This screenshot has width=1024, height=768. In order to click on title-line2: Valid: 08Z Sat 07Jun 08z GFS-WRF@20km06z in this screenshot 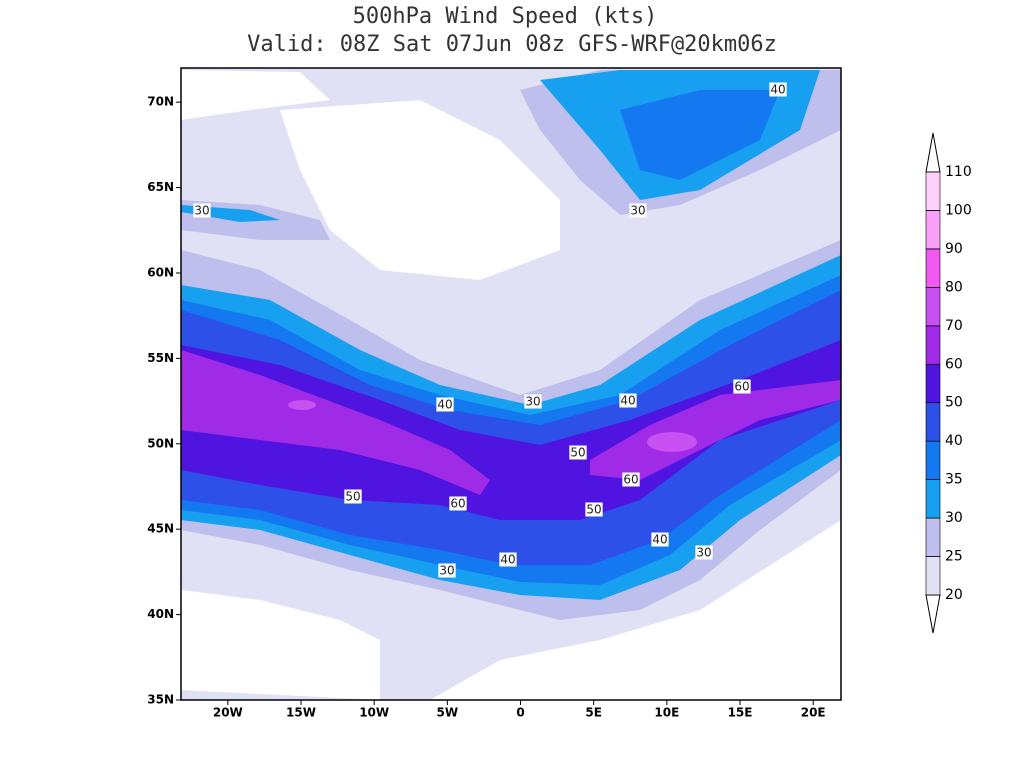, I will do `click(512, 44)`.